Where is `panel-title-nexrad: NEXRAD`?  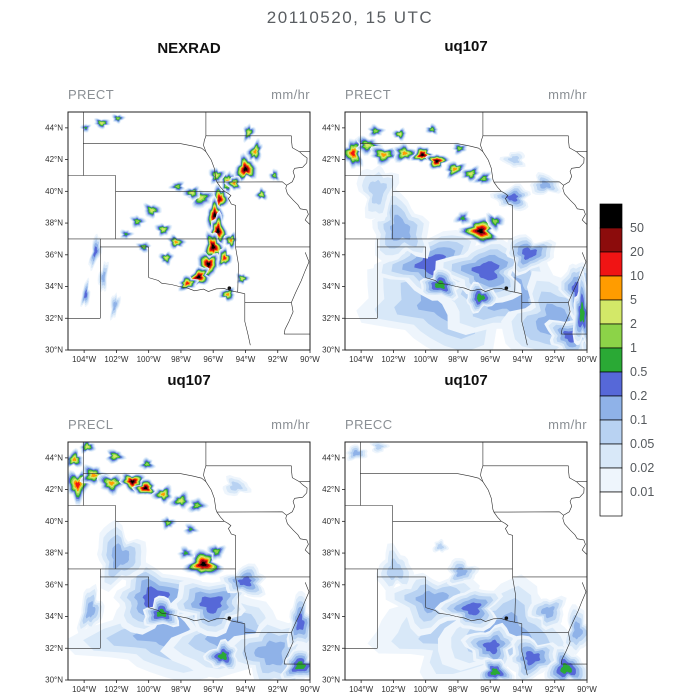
panel-title-nexrad: NEXRAD is located at coordinates (189, 48).